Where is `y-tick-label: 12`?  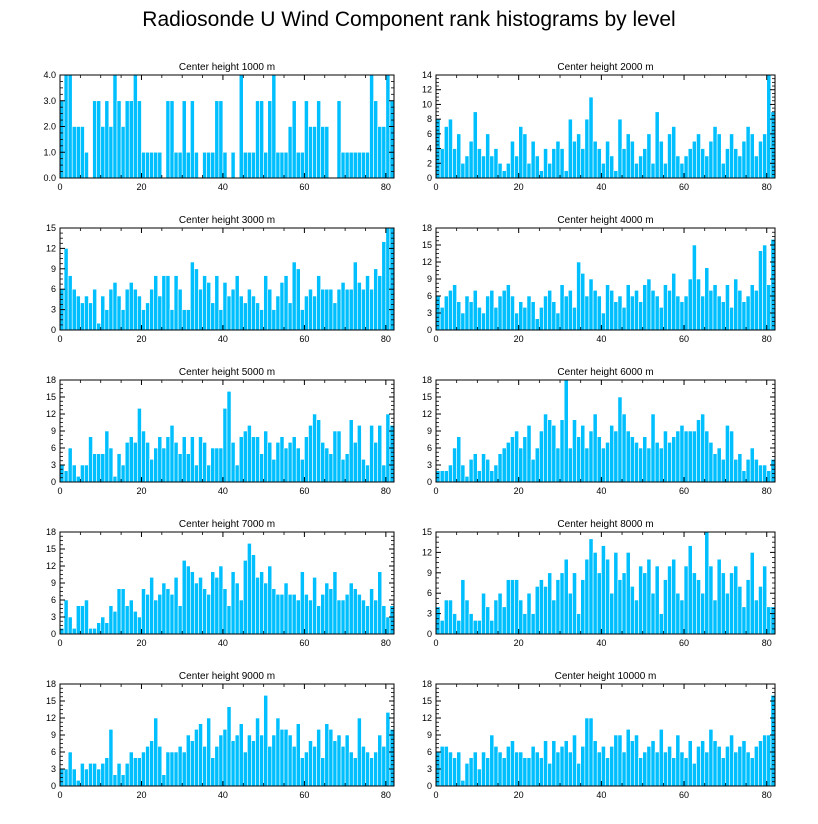
y-tick-label: 12 is located at coordinates (51, 718).